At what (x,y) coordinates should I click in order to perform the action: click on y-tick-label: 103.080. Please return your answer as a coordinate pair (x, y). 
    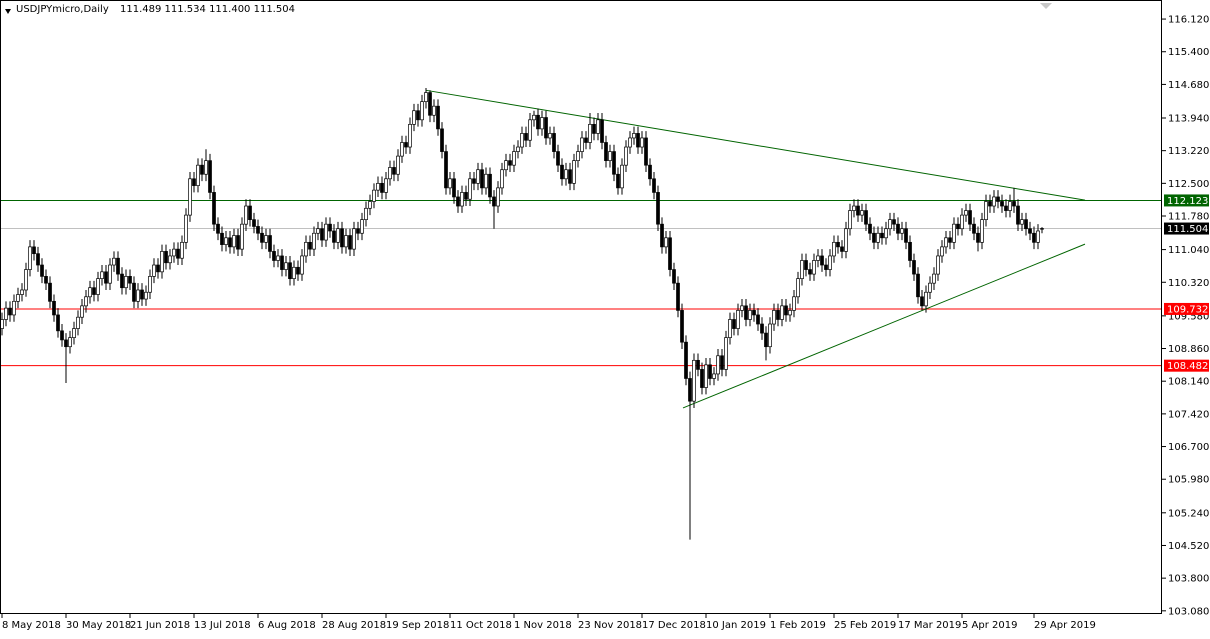
    Looking at the image, I should click on (1188, 611).